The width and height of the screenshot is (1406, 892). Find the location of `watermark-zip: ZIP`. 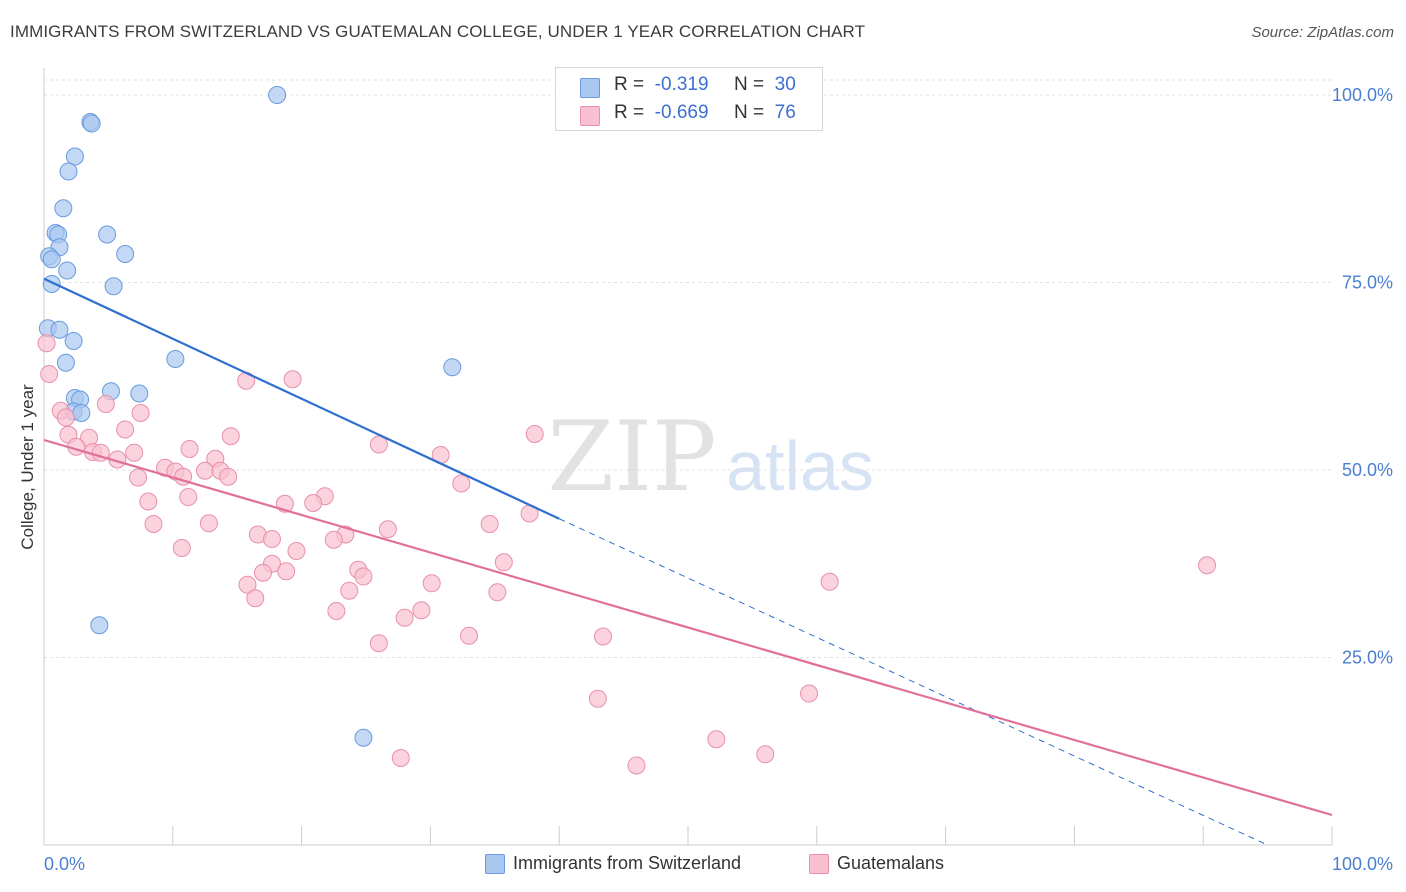

watermark-zip: ZIP is located at coordinates (631, 457).